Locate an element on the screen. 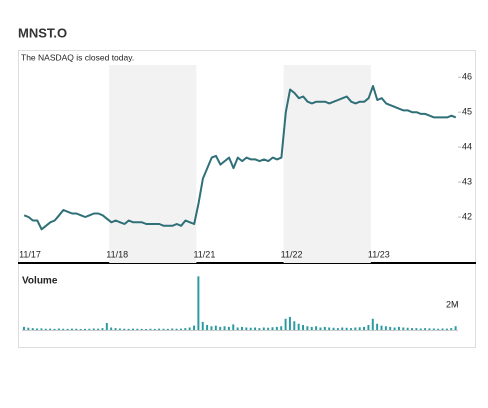  volume-title: Volume is located at coordinates (40, 281).